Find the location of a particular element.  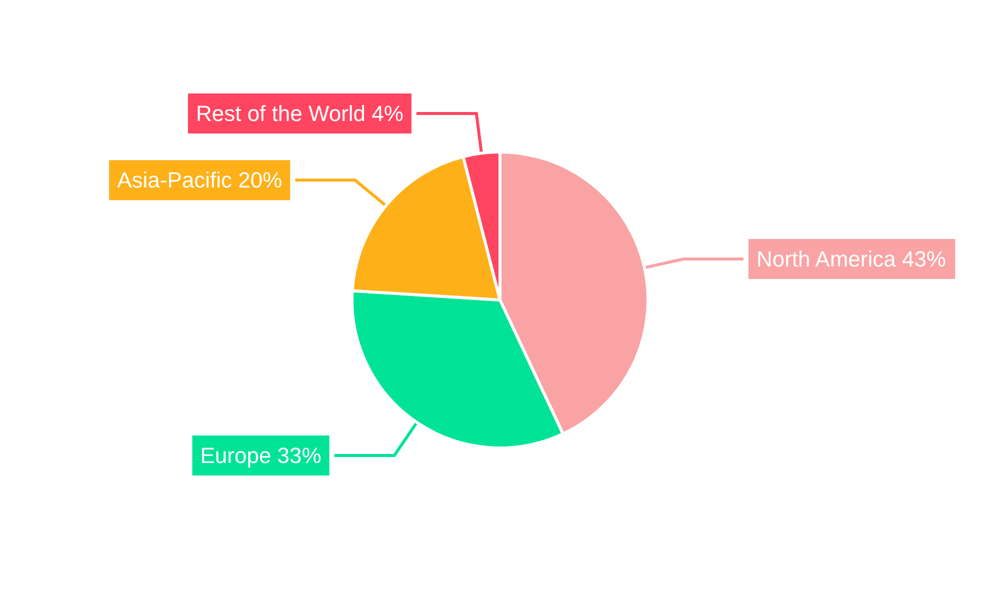

slice-label: Rest of the World 4% is located at coordinates (300, 113).